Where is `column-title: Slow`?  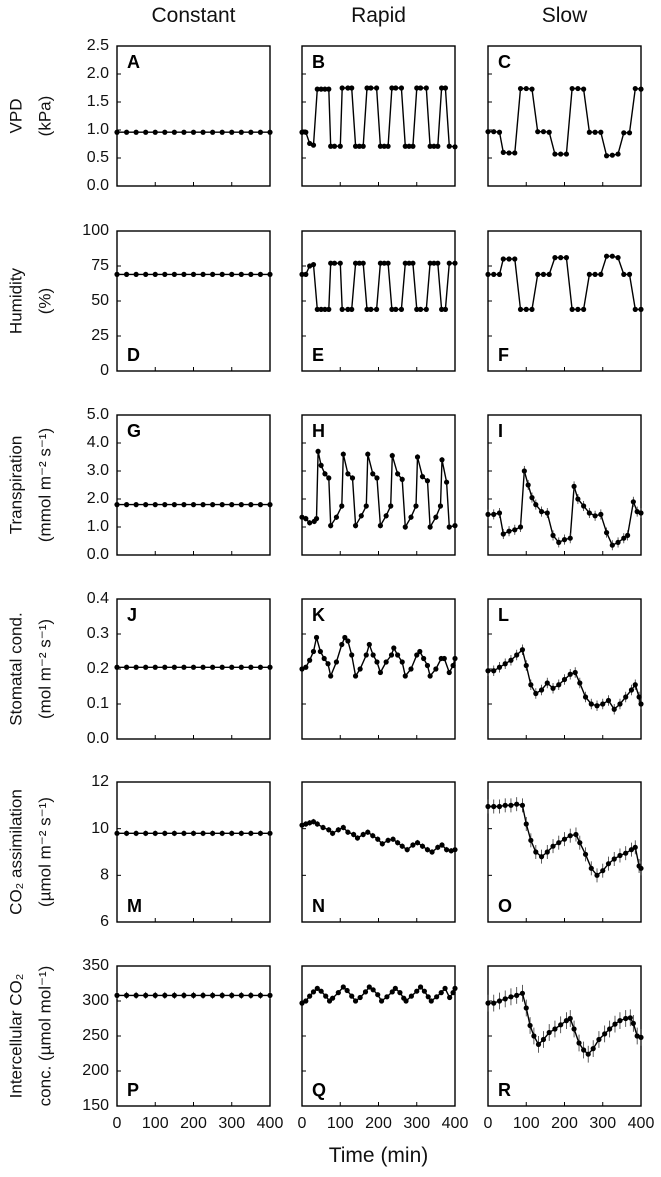
column-title: Slow is located at coordinates (565, 15).